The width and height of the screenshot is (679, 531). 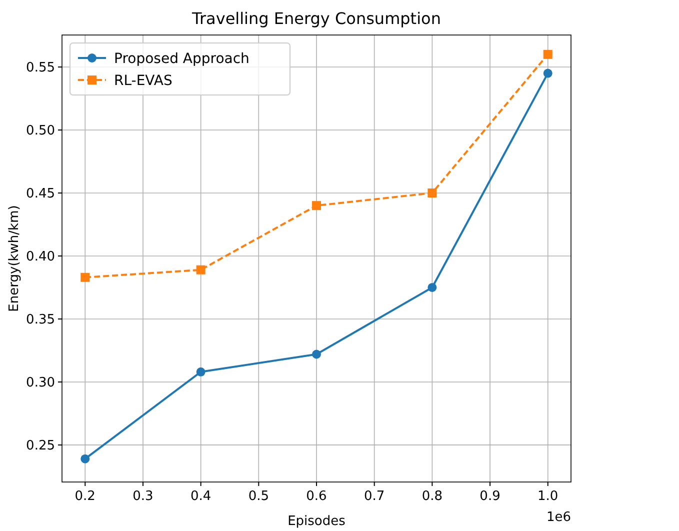 I want to click on y-tick-label: 0.45, so click(x=40, y=194).